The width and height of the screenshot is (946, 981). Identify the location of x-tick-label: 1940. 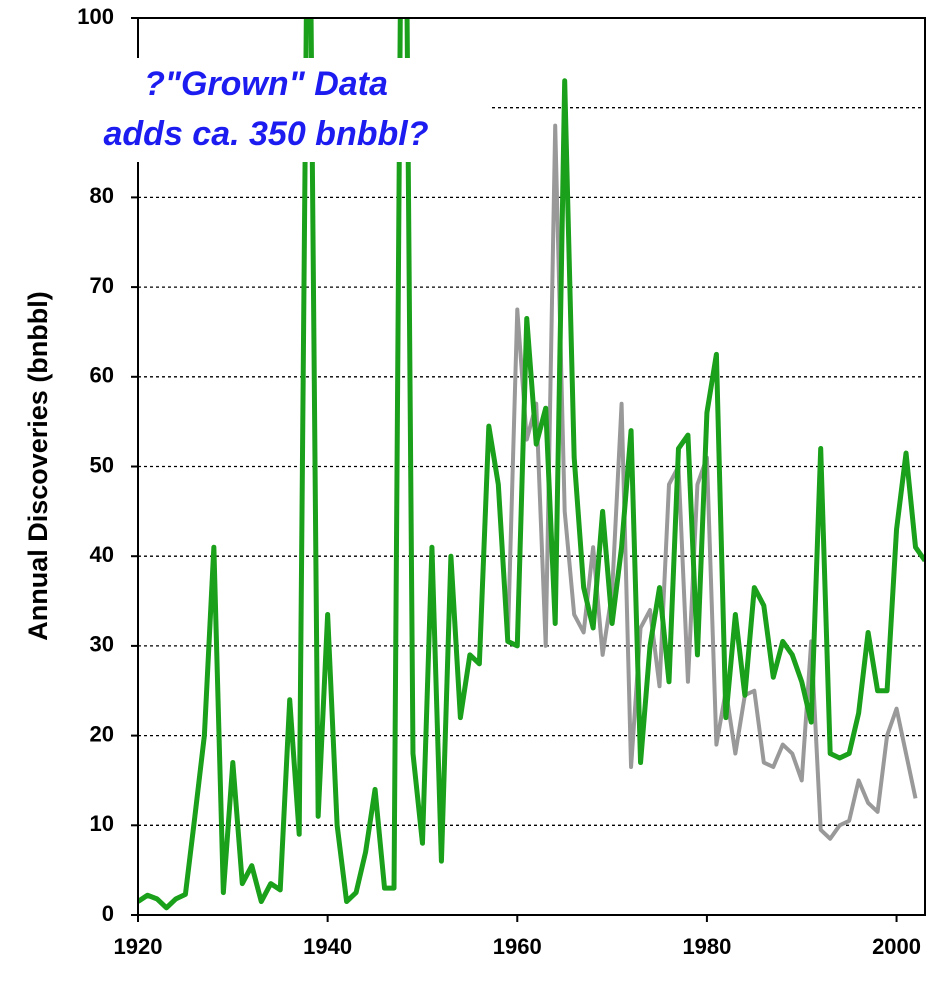
(327, 946).